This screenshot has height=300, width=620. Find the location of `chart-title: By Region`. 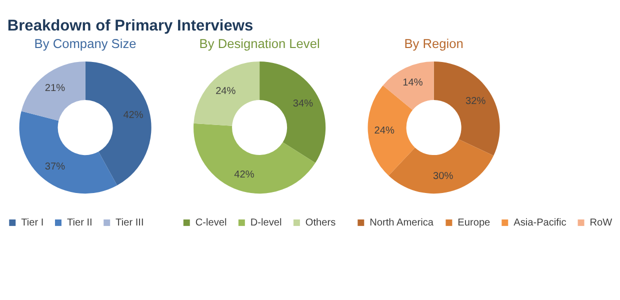

chart-title: By Region is located at coordinates (434, 43).